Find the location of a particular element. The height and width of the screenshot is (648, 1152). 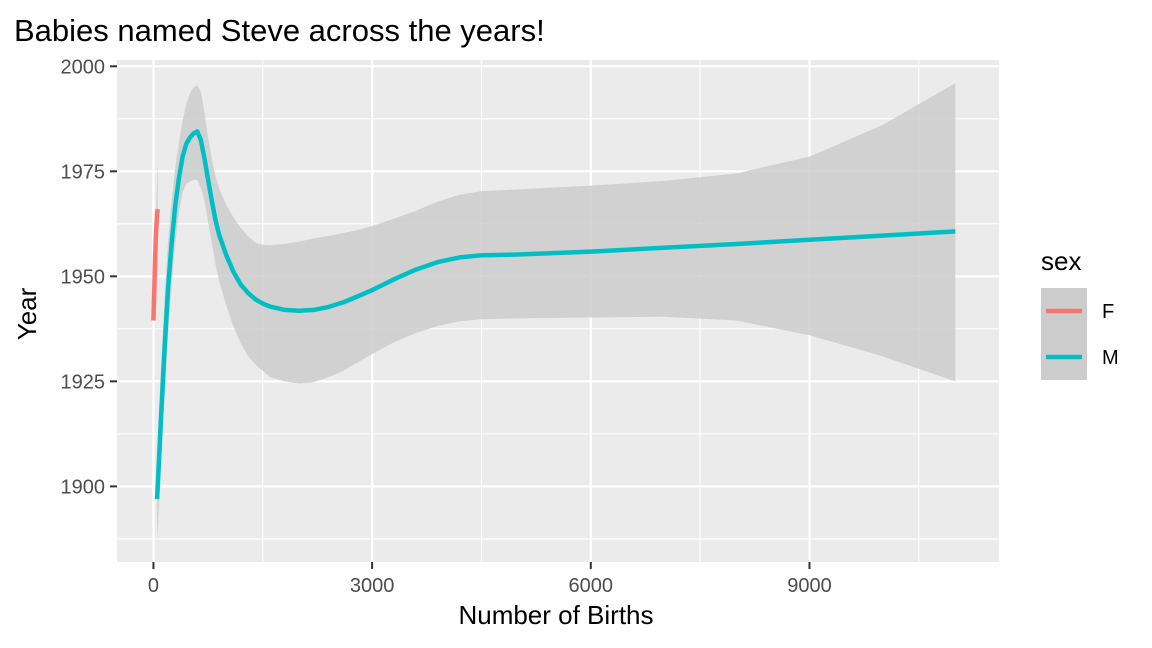

legend-title: sex is located at coordinates (1061, 261).